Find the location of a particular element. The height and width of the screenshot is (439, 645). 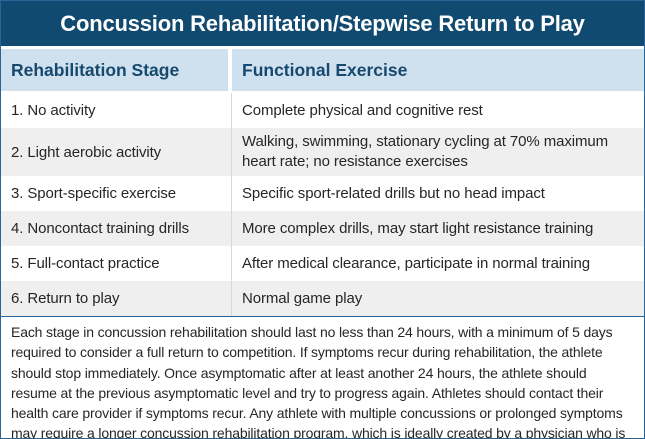

stage-cell: 3. Sport-specific exercise is located at coordinates (116, 193).